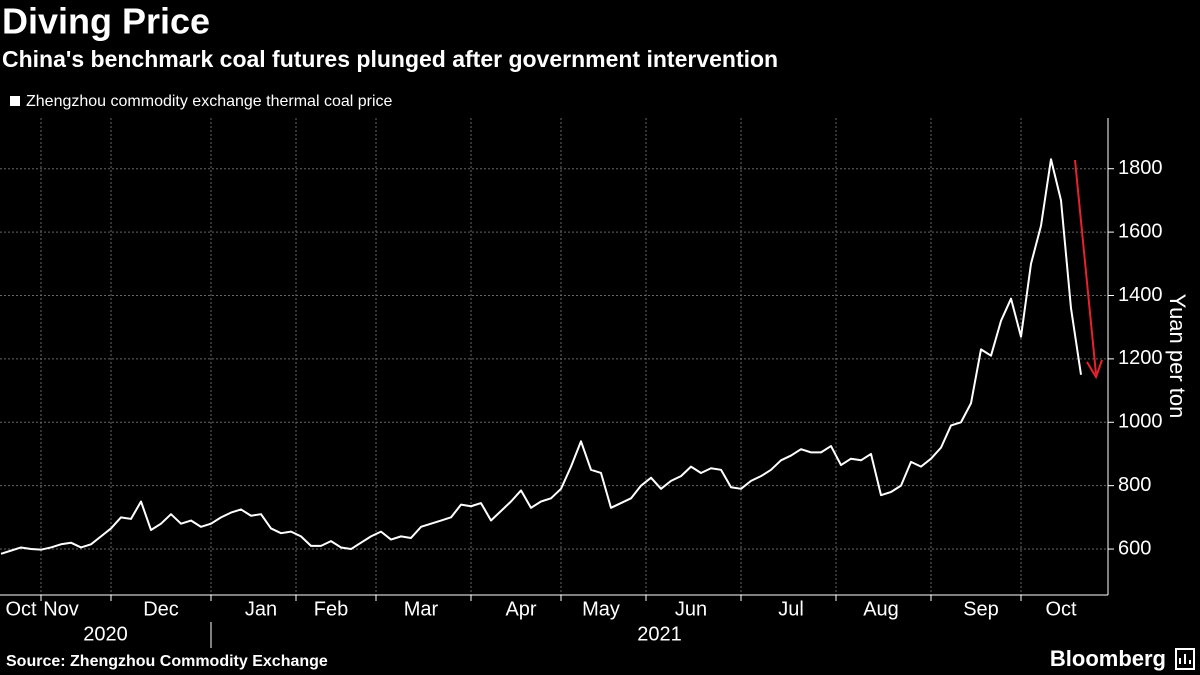 The width and height of the screenshot is (1200, 675). Describe the element at coordinates (881, 609) in the screenshot. I see `x-tick-label: Aug` at that location.